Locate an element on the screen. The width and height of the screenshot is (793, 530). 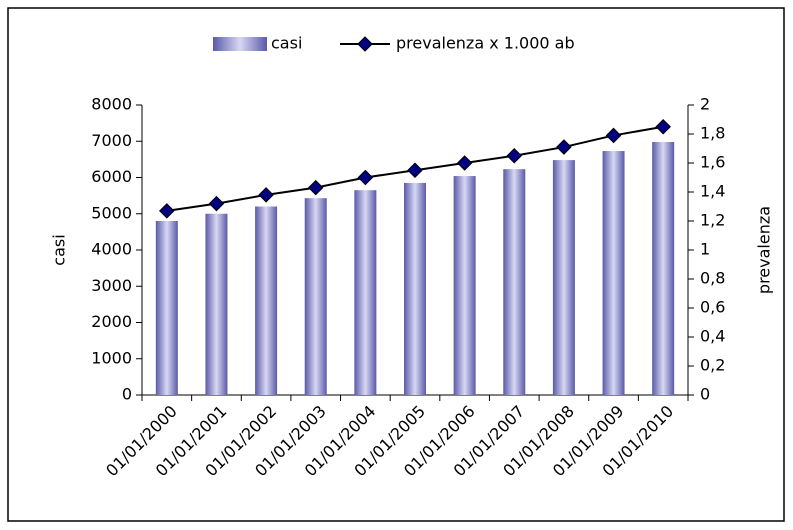
y-tick-label: 3000 is located at coordinates (111, 285).